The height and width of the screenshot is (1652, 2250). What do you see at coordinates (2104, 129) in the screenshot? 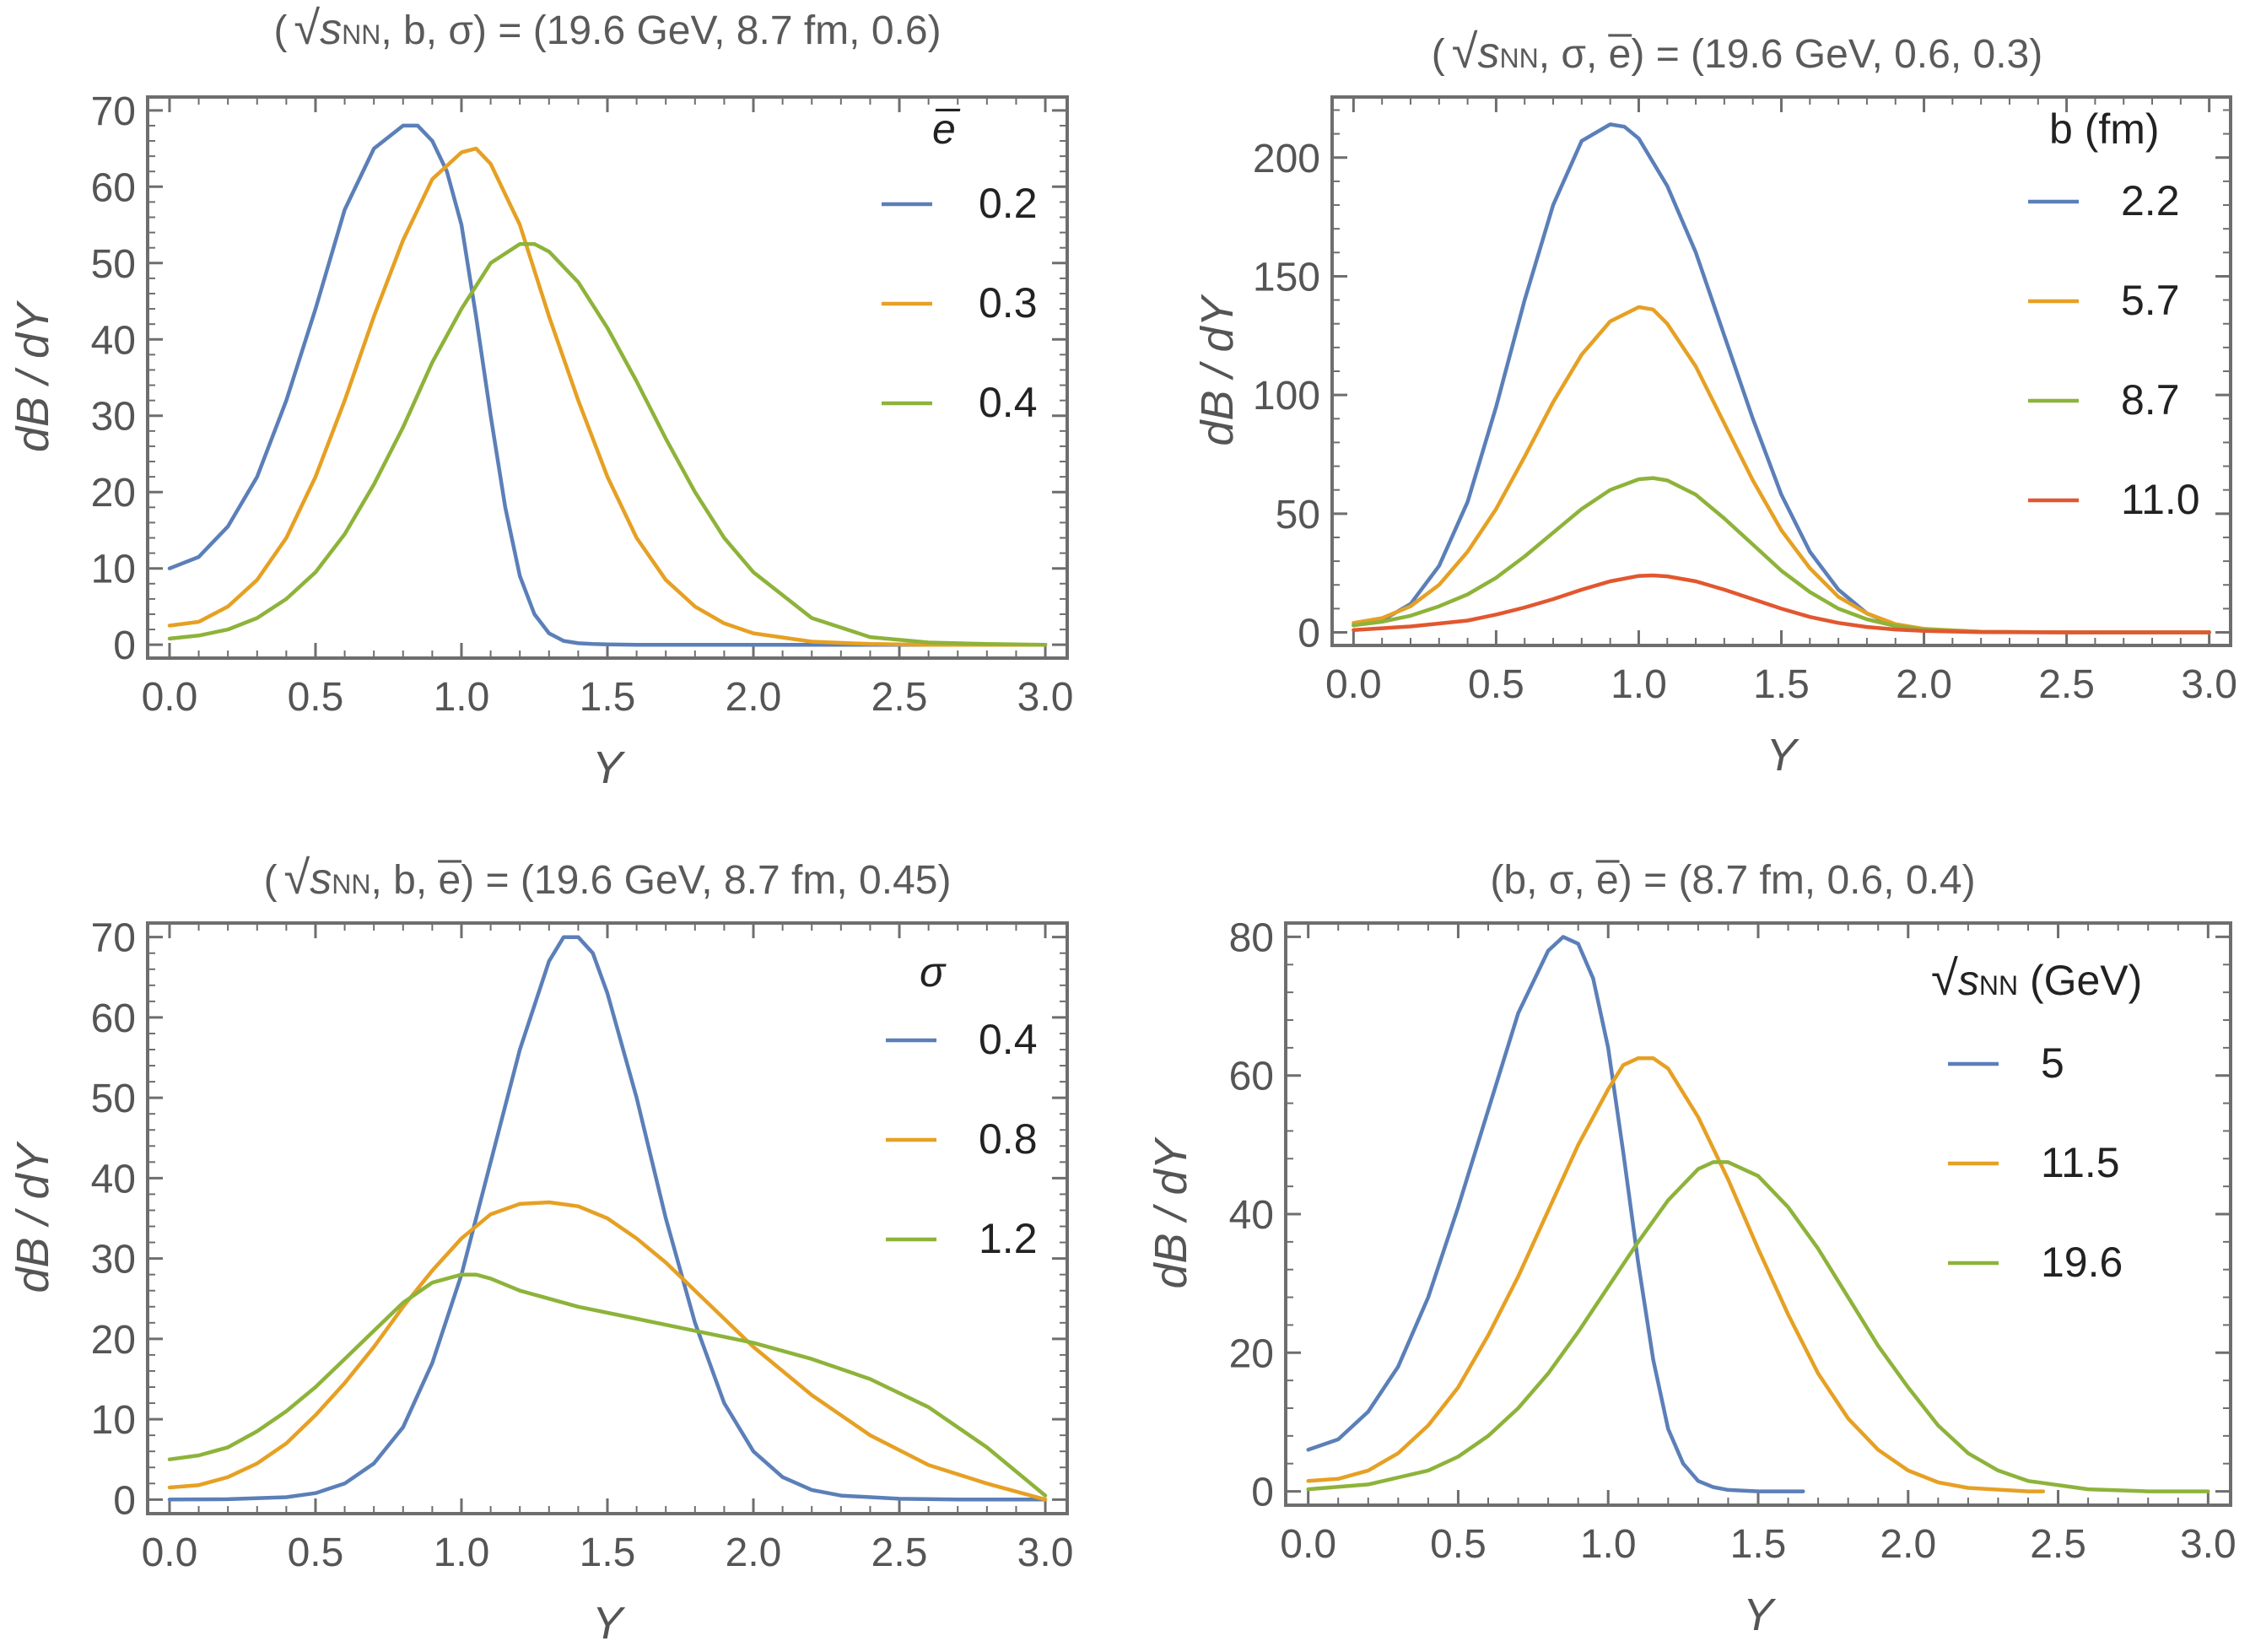
I see `chart-2-legend-title: b (fm)` at bounding box center [2104, 129].